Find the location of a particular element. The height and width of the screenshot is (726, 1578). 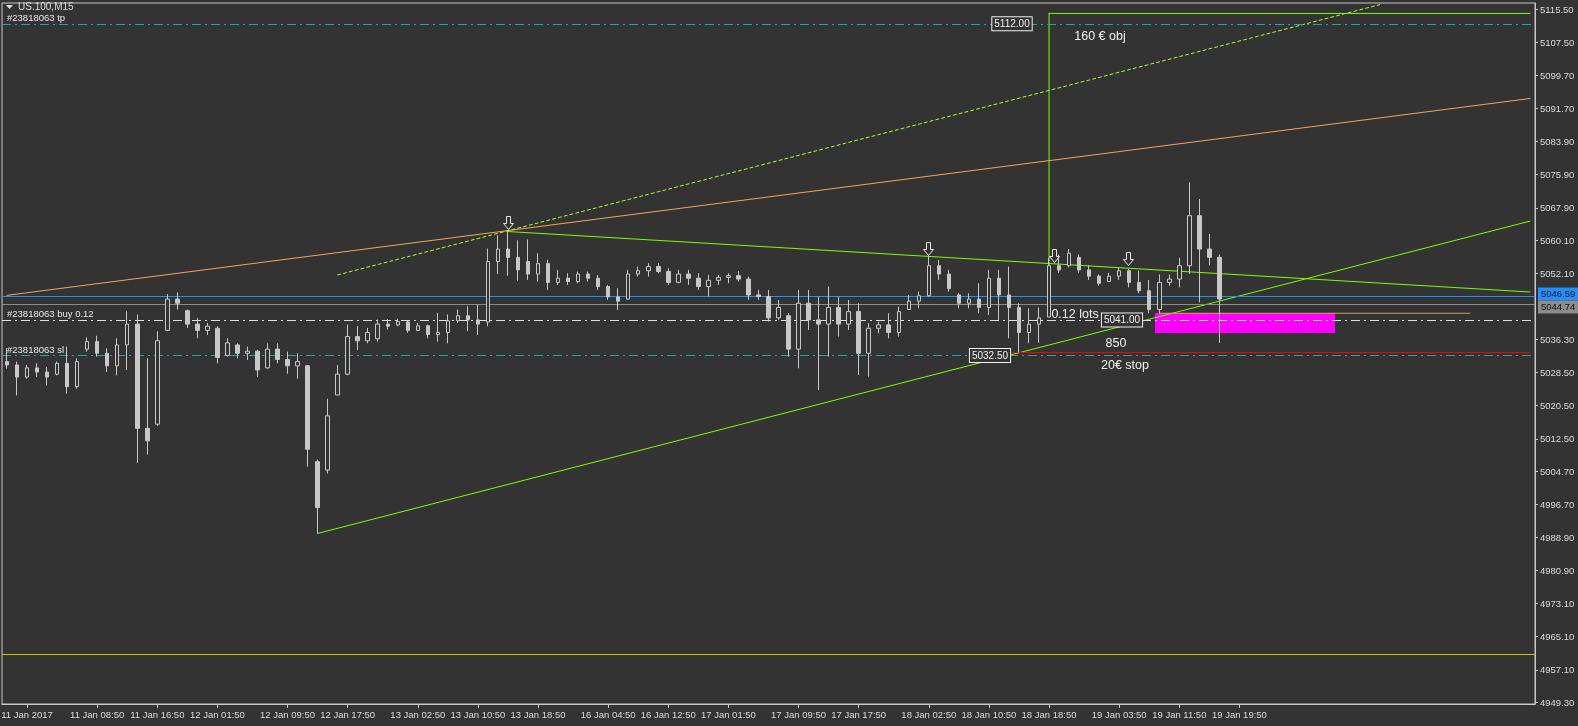

y-tick-label: 5115.50 is located at coordinates (1557, 9).